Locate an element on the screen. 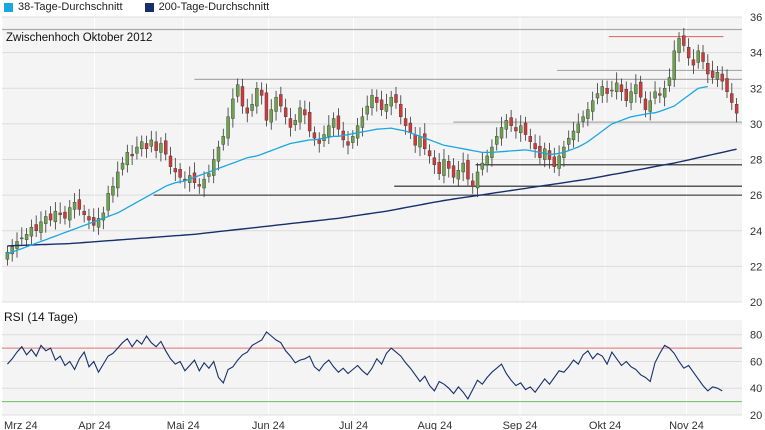 The image size is (765, 430). x-tick-label: Aug 24 is located at coordinates (434, 425).